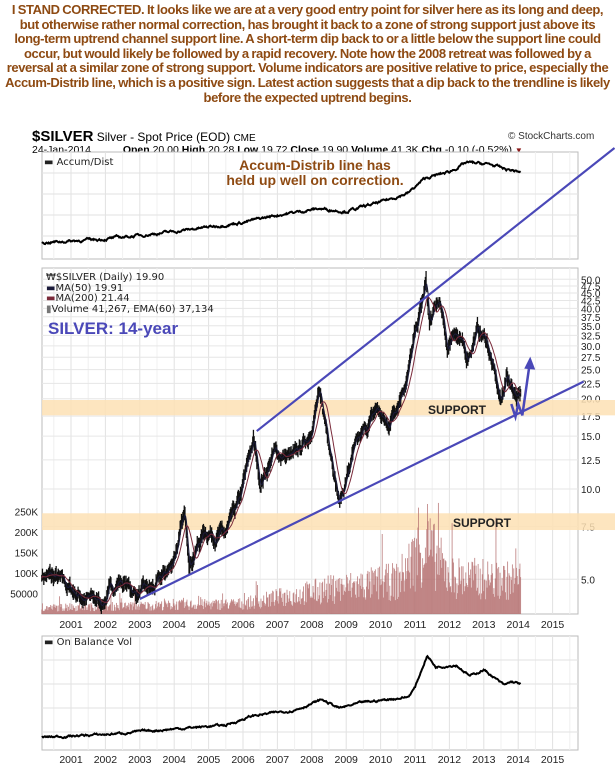  What do you see at coordinates (49, 309) in the screenshot?
I see `volume-bars-icon: ▮` at bounding box center [49, 309].